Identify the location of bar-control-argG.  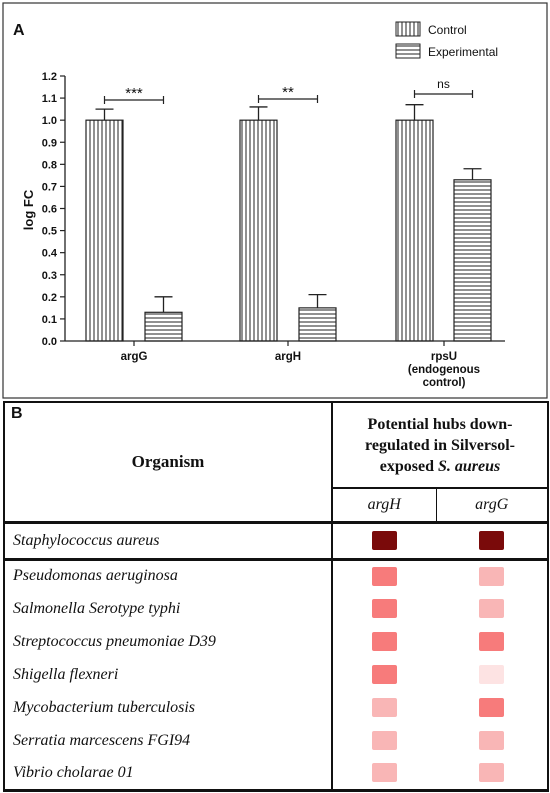
(104, 230).